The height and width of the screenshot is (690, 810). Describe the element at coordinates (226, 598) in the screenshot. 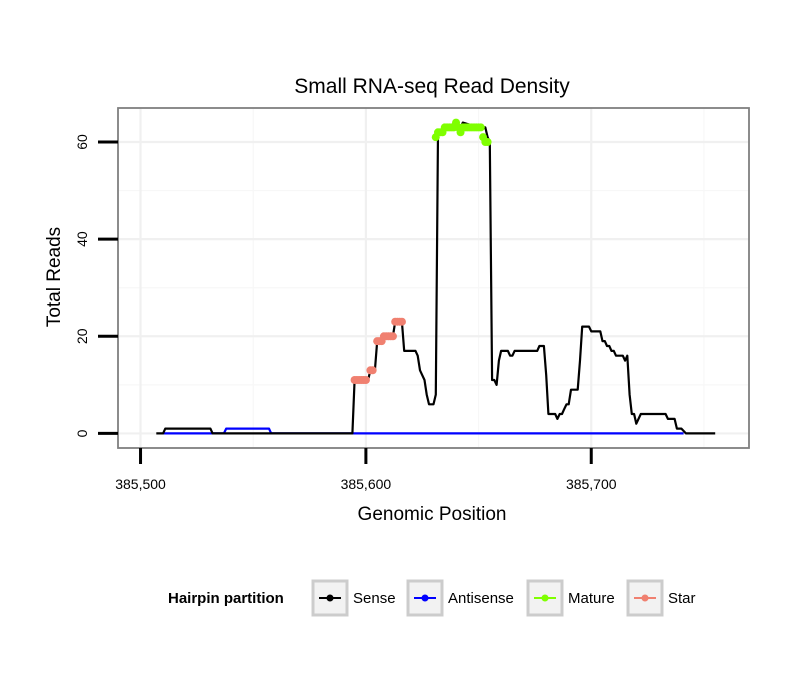

I see `legend-title: Hairpin partition` at that location.